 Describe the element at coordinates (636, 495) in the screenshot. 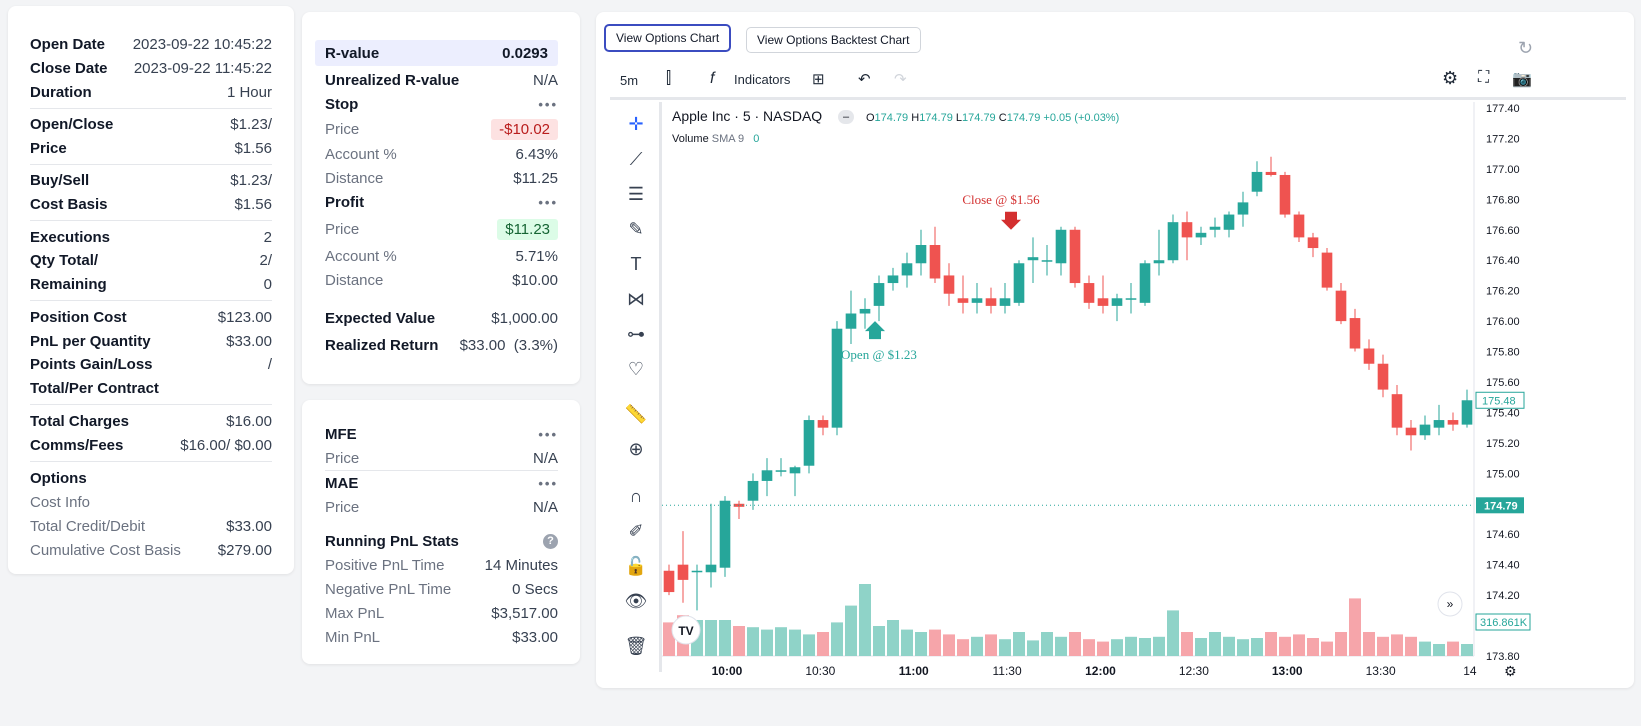

I see `magnet-icon: ∩` at that location.